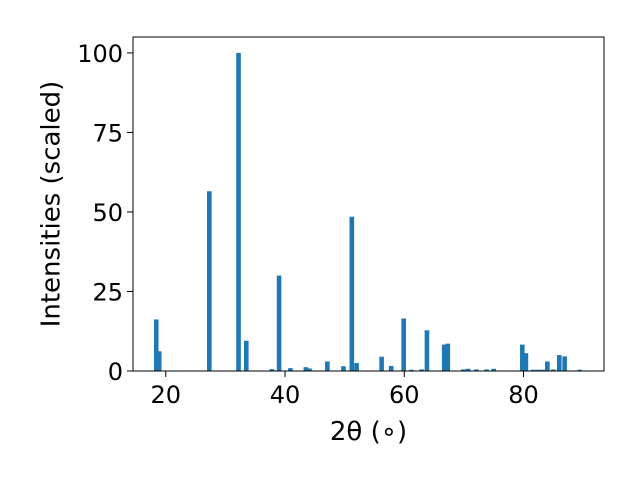 Image resolution: width=640 pixels, height=480 pixels. What do you see at coordinates (52, 204) in the screenshot?
I see `y-axis-label: Intensities (scaled)` at bounding box center [52, 204].